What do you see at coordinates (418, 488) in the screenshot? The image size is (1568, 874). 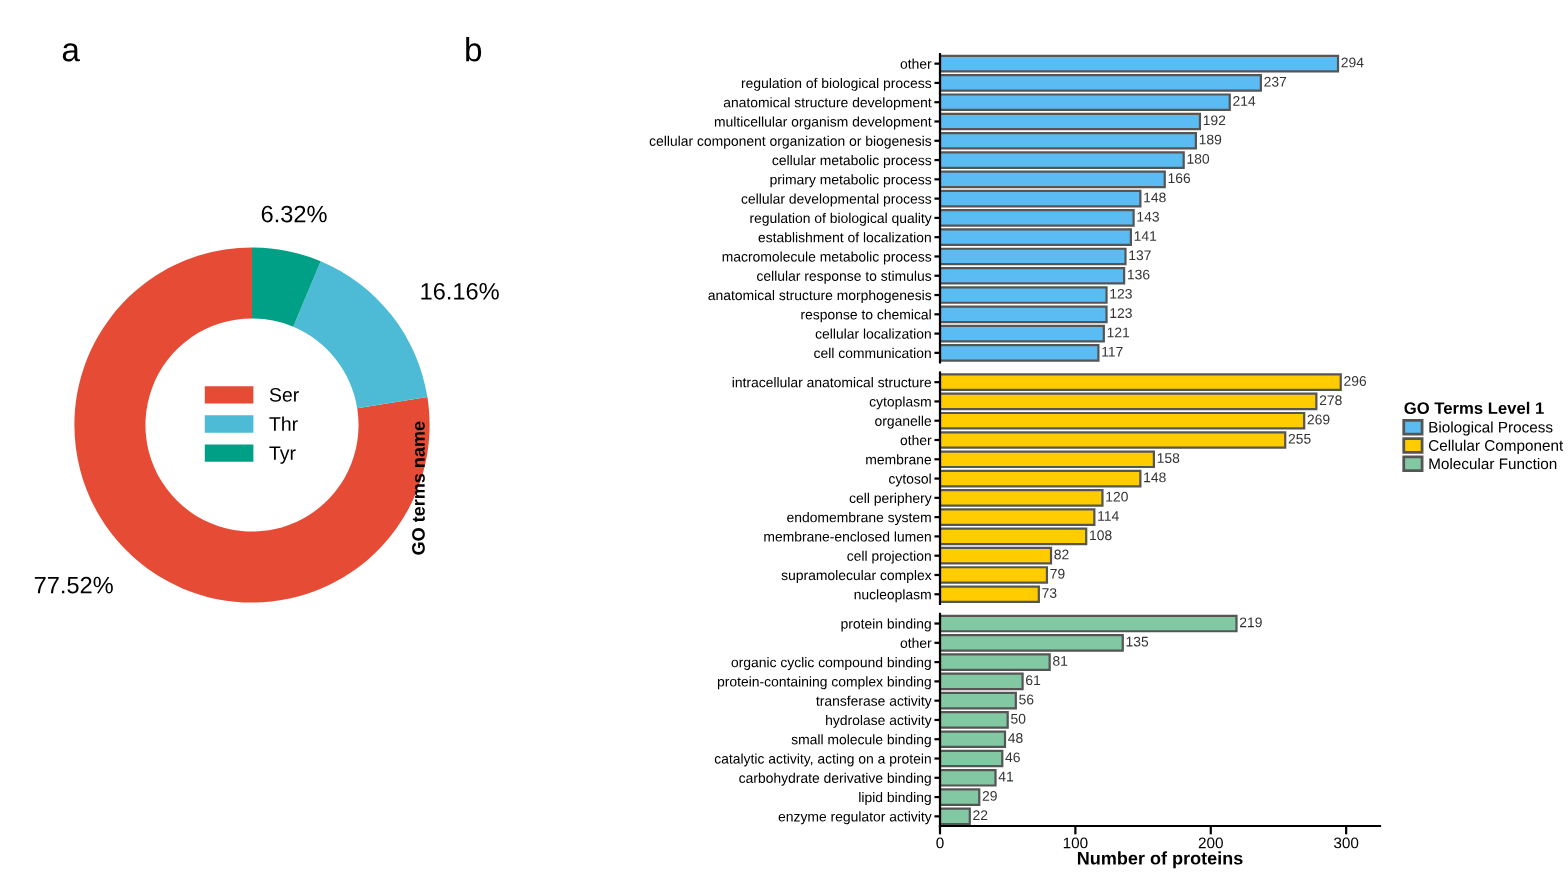 I see `y-axis-title: GO terms name` at bounding box center [418, 488].